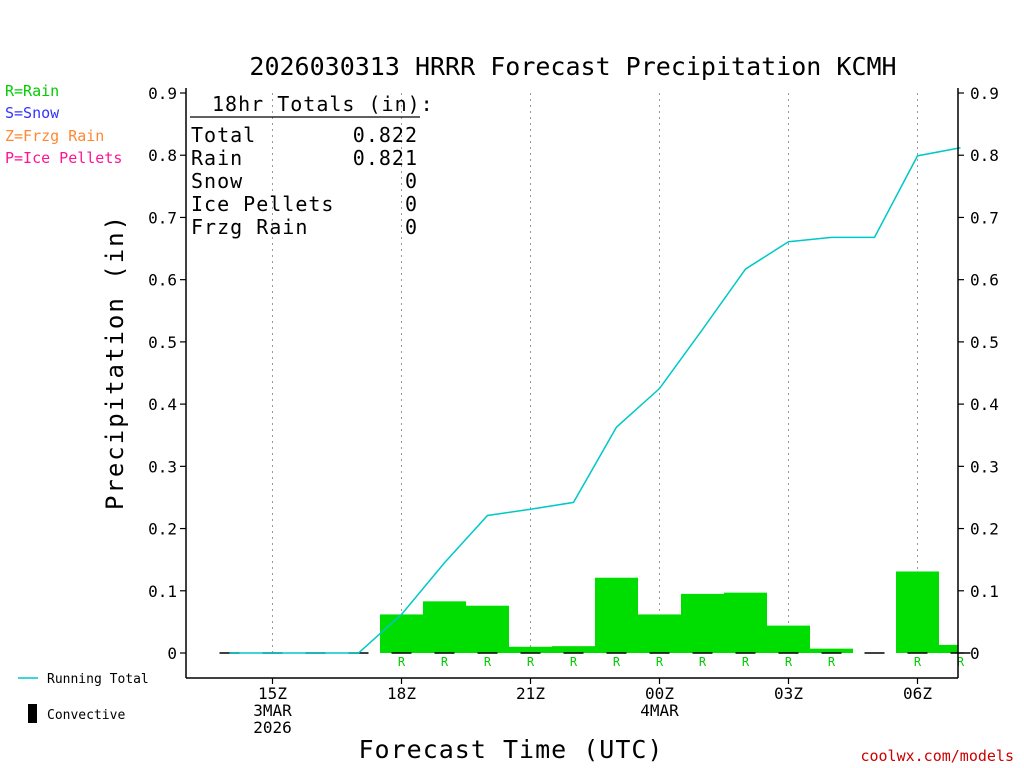  Describe the element at coordinates (32, 91) in the screenshot. I see `legend-rain: R=Rain` at that location.